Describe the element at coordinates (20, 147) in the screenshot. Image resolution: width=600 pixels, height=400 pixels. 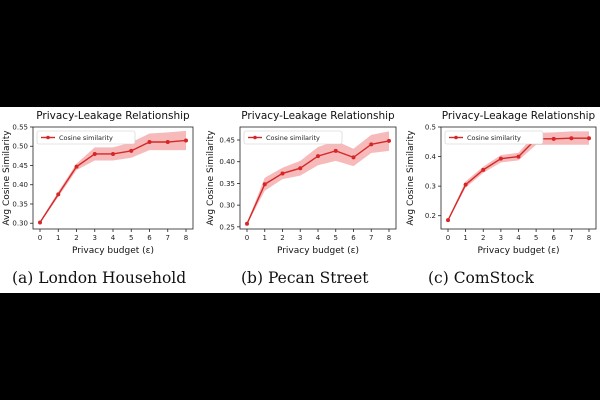
I see `y-tick-label: 0.50` at that location.